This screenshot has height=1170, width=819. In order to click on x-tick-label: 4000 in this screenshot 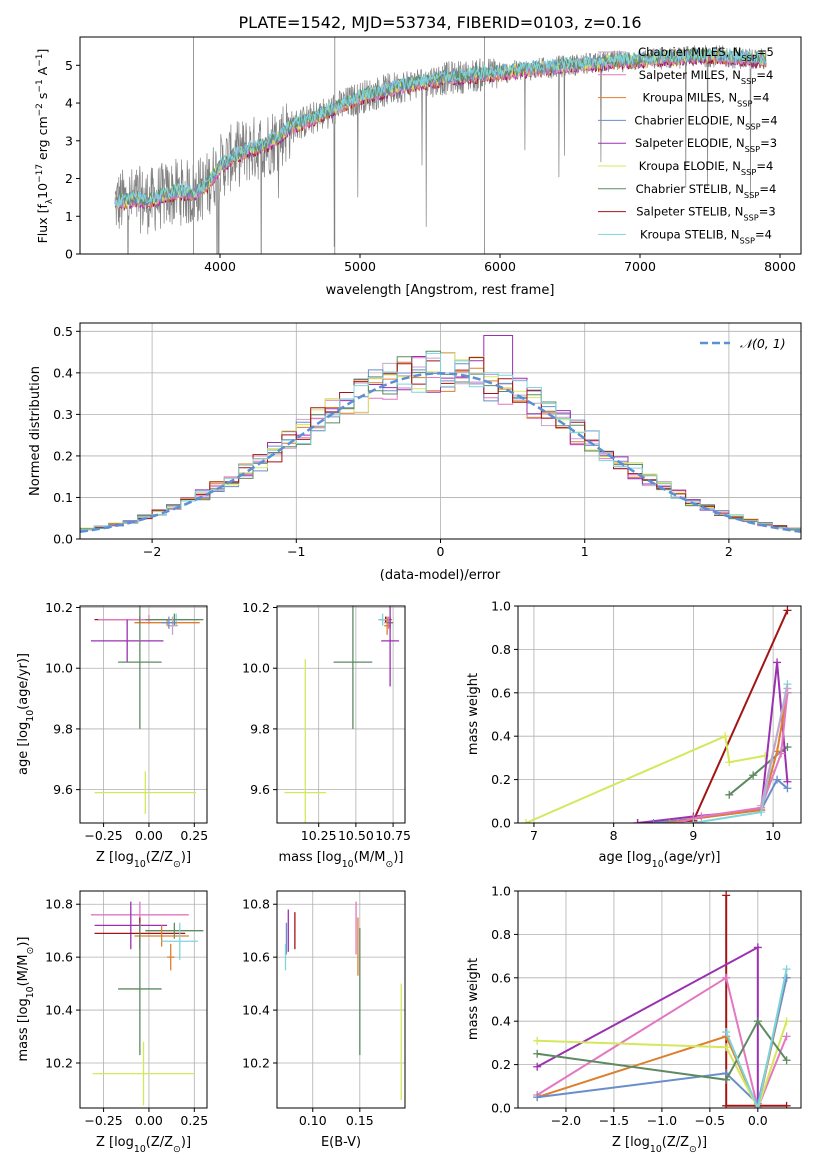, I will do `click(220, 266)`.